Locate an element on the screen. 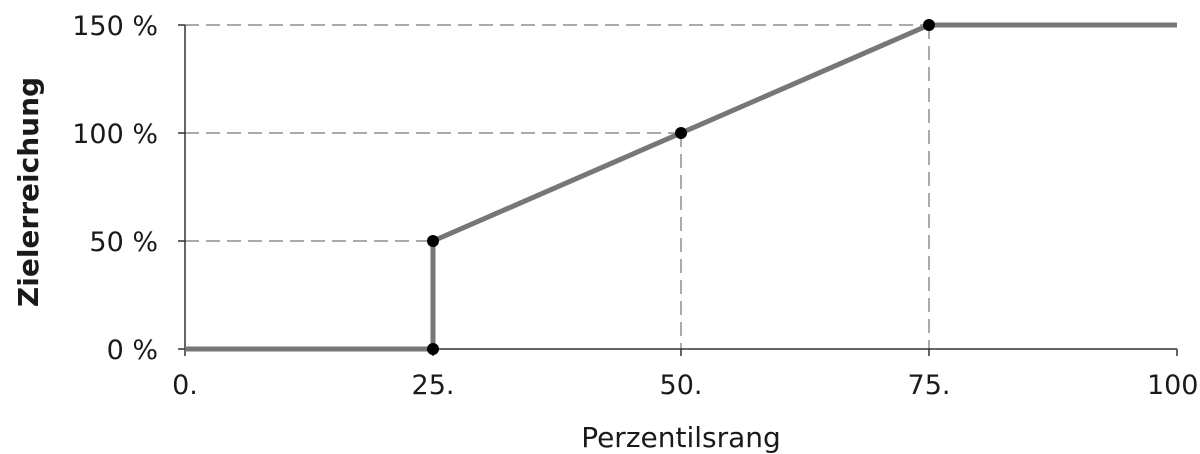 The width and height of the screenshot is (1200, 454). x-tick-label: 50. is located at coordinates (681, 385).